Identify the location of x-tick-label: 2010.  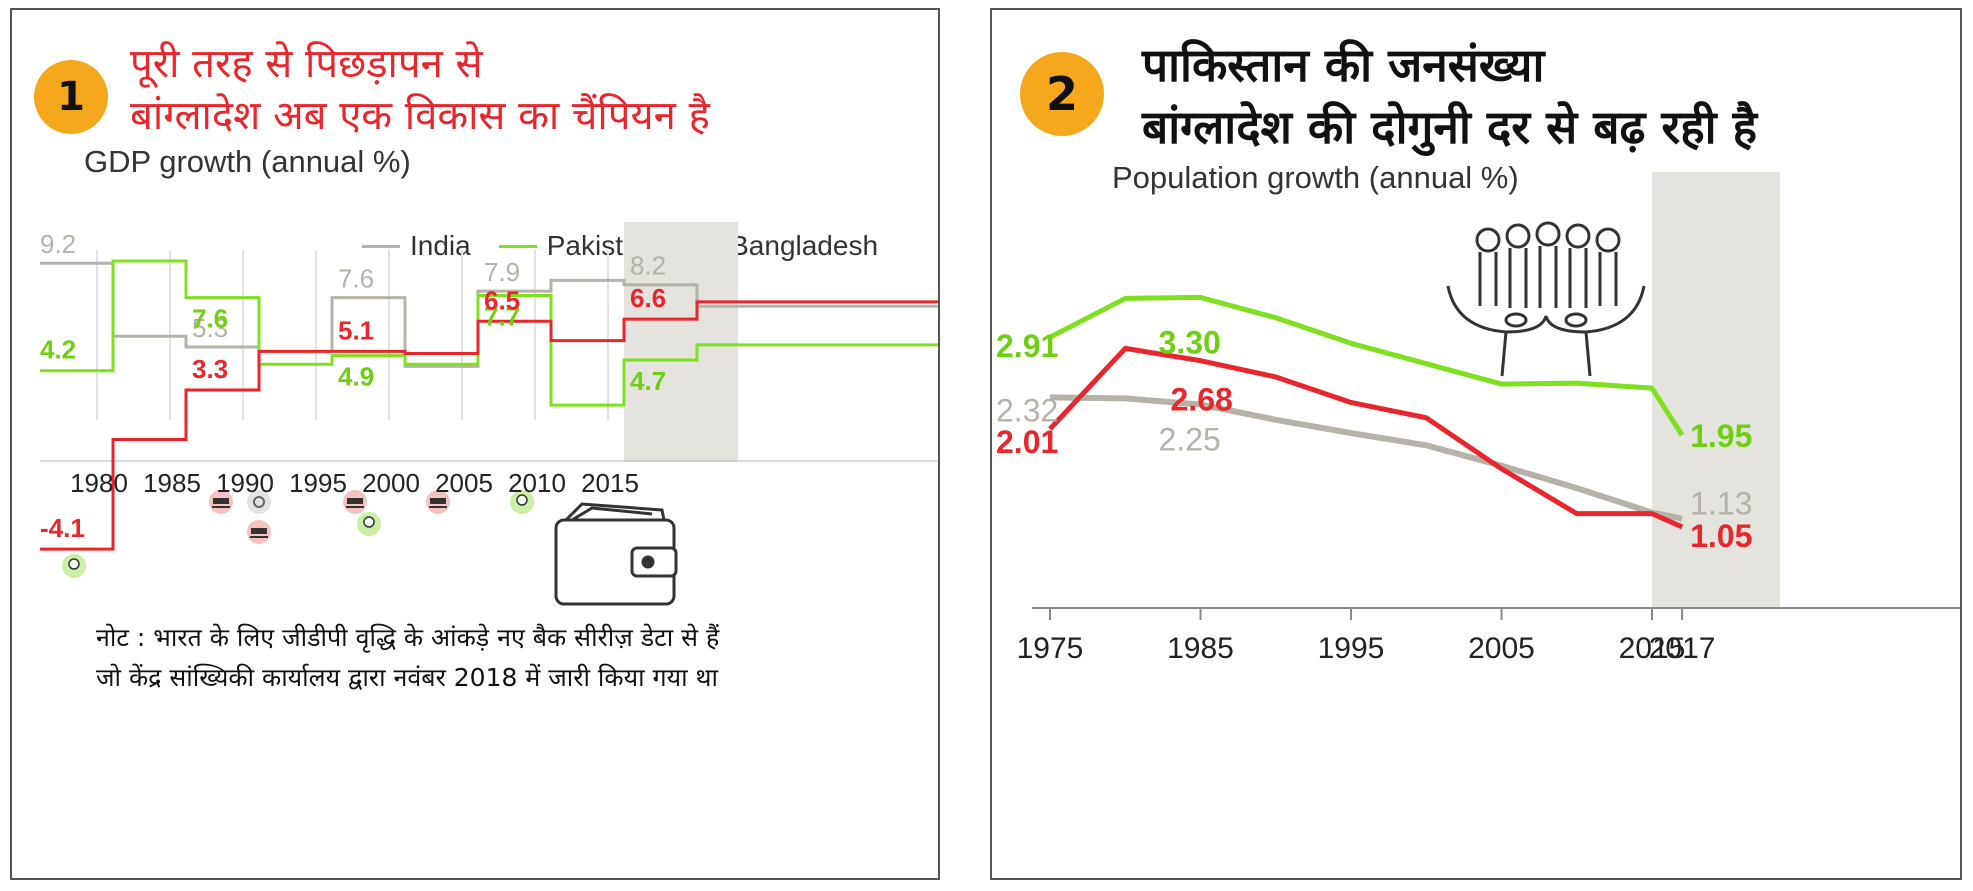
(537, 483).